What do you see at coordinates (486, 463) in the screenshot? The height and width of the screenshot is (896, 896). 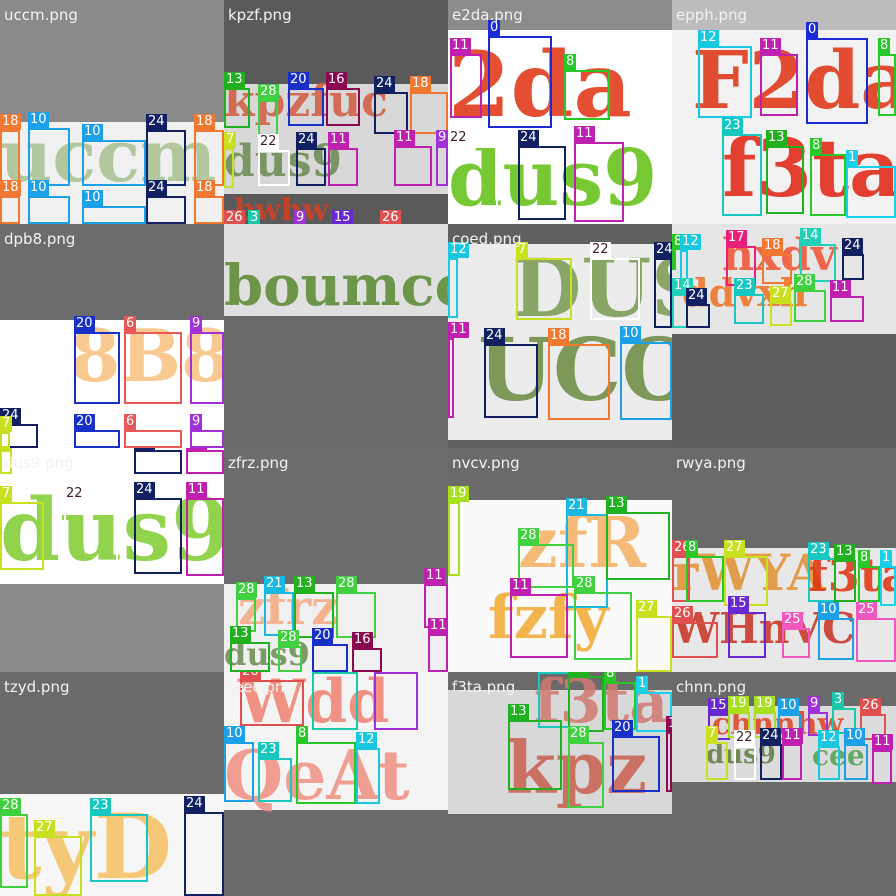 I see `tile-filename: nvcv.png` at bounding box center [486, 463].